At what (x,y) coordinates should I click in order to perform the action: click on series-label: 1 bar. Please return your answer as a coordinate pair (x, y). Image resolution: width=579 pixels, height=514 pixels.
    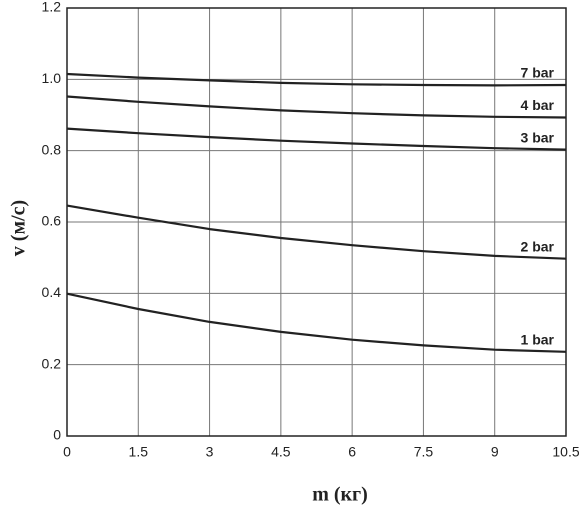
    Looking at the image, I should click on (538, 340).